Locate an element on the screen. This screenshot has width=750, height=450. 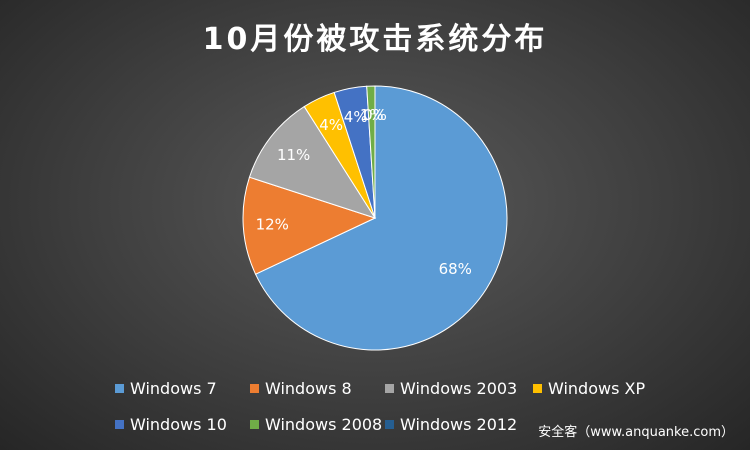
legend-item: Windows XP is located at coordinates (593, 388).